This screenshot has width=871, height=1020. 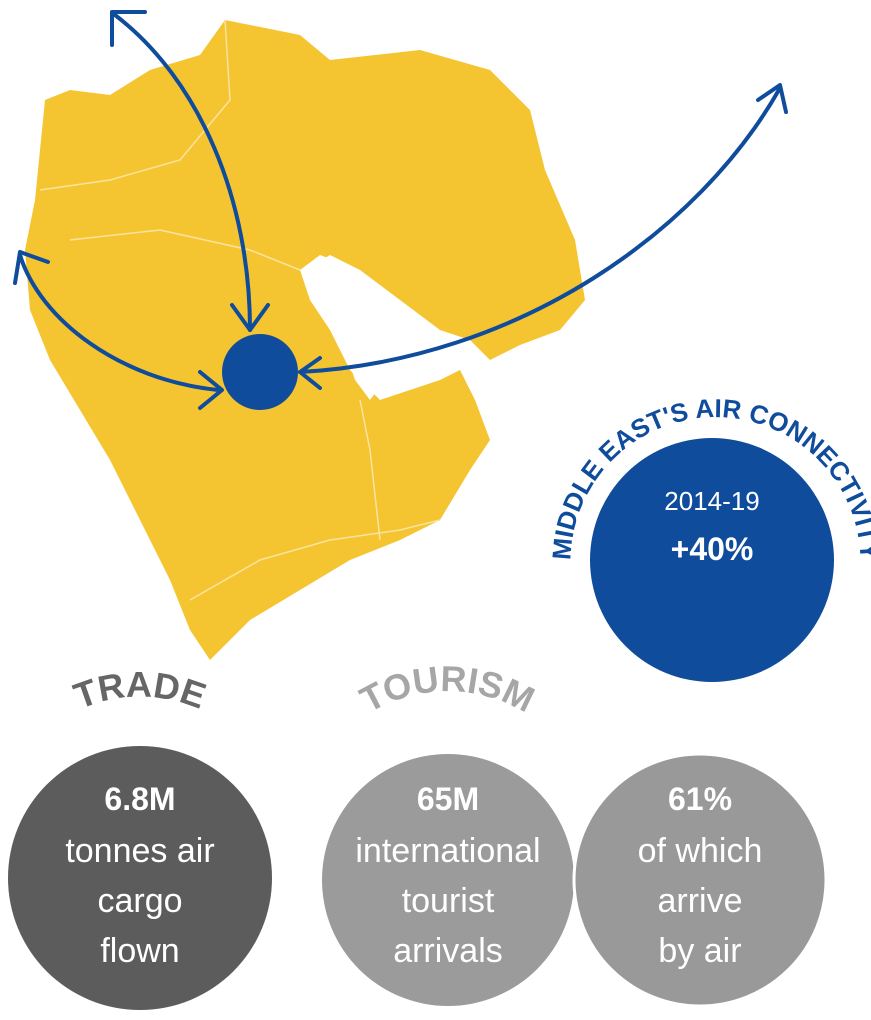 I want to click on circle-text-line: of which, so click(x=700, y=851).